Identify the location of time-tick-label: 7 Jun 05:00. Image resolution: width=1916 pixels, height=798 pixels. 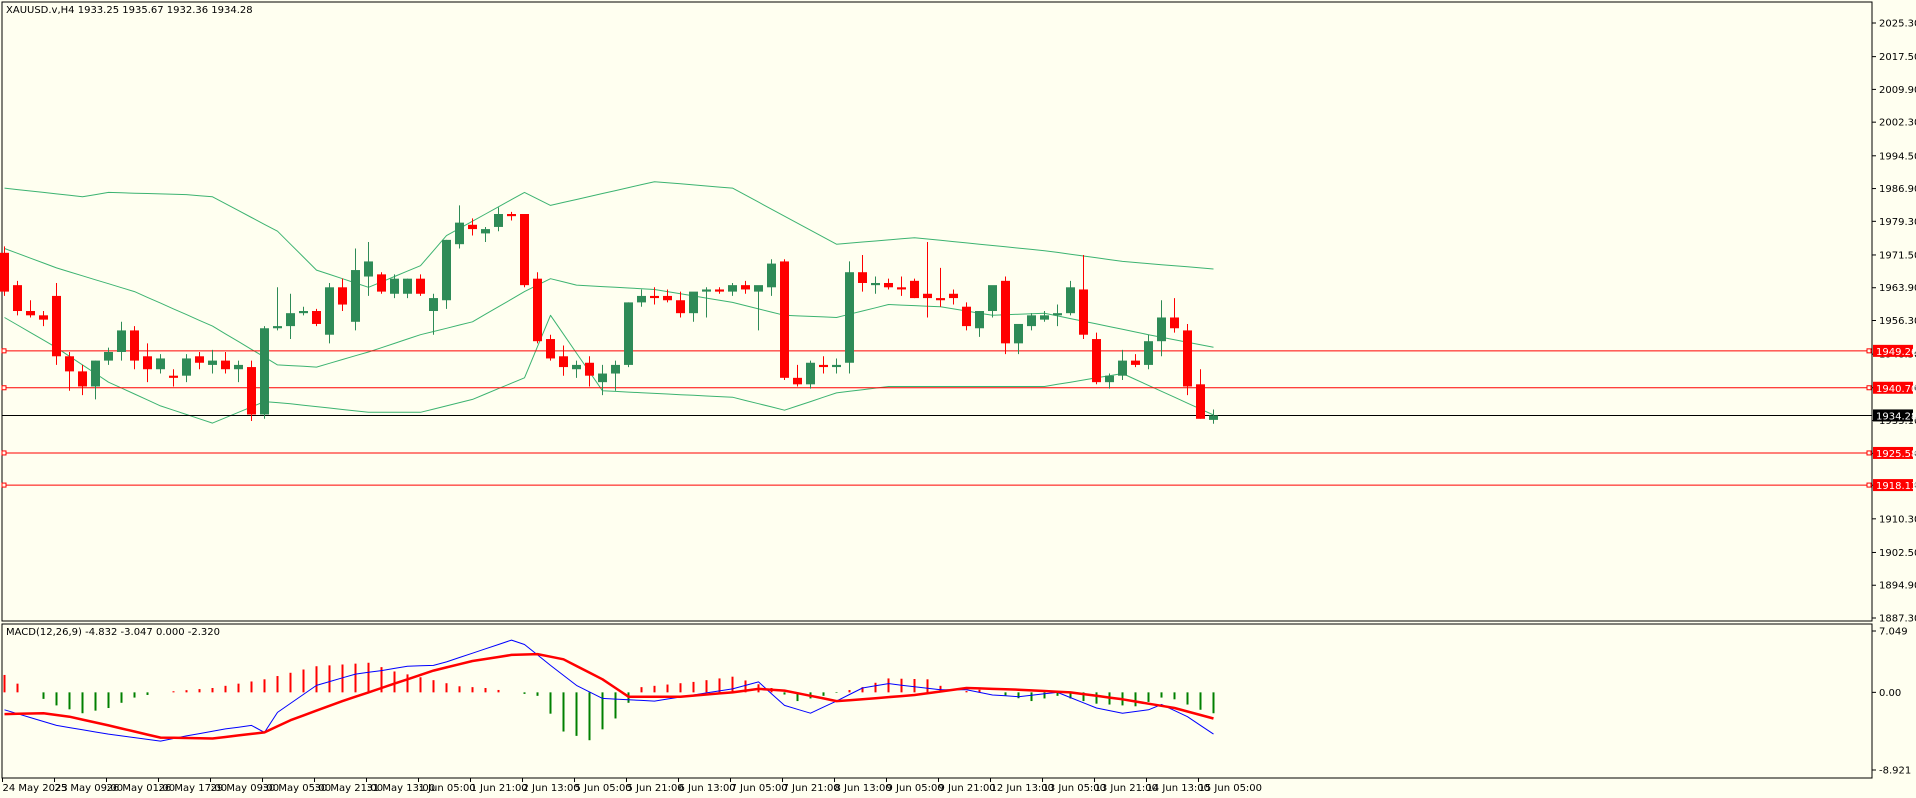
(759, 788).